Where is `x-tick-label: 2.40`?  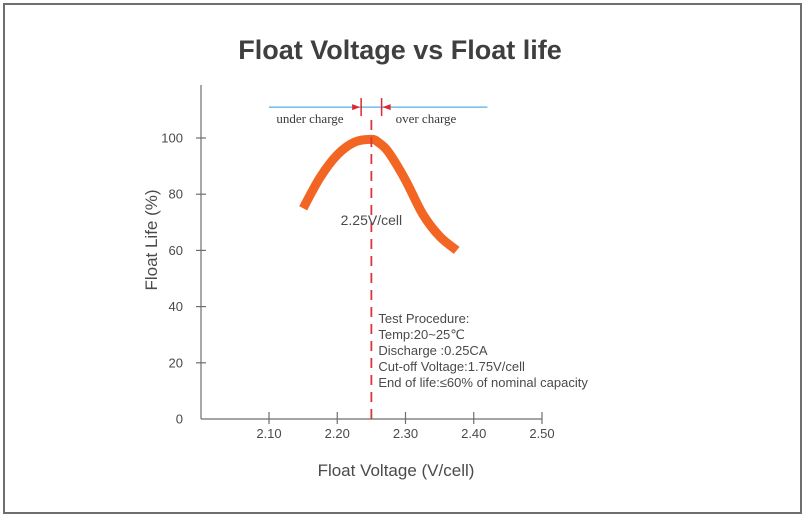 x-tick-label: 2.40 is located at coordinates (473, 433).